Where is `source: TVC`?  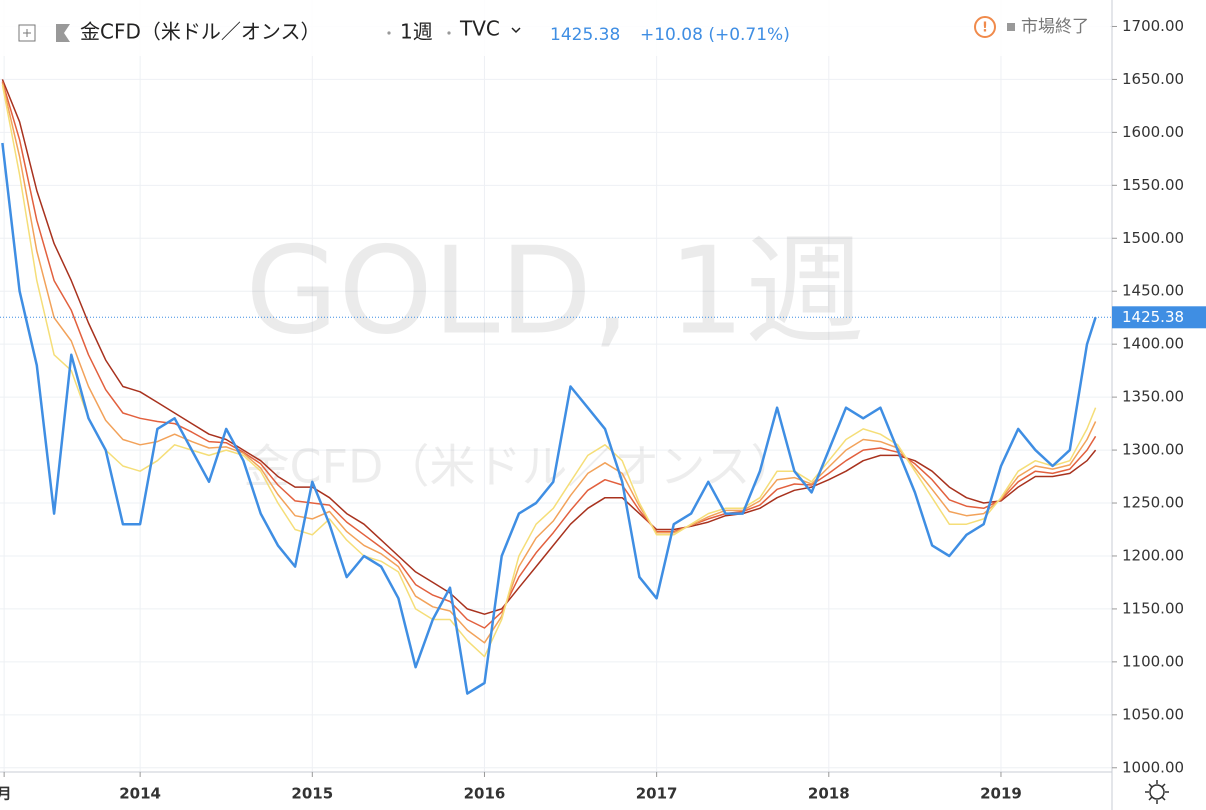
source: TVC is located at coordinates (479, 29).